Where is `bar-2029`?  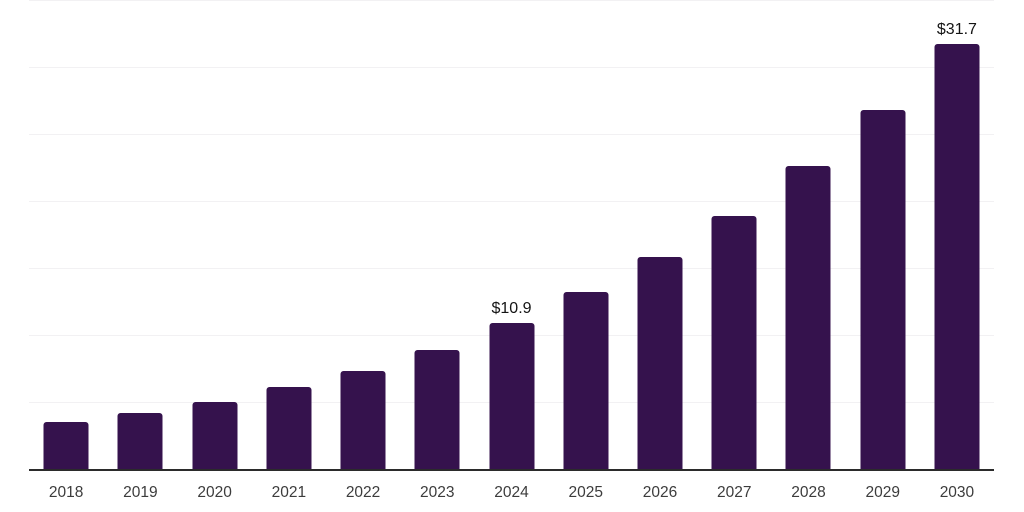
bar-2029 is located at coordinates (883, 289).